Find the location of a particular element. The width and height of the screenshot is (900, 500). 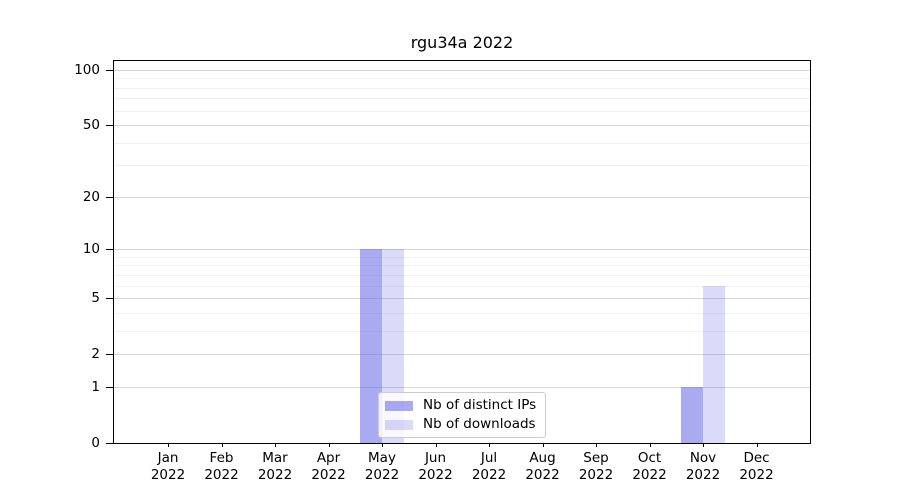

x-tick-label-jul: Jul 2022 is located at coordinates (489, 467).